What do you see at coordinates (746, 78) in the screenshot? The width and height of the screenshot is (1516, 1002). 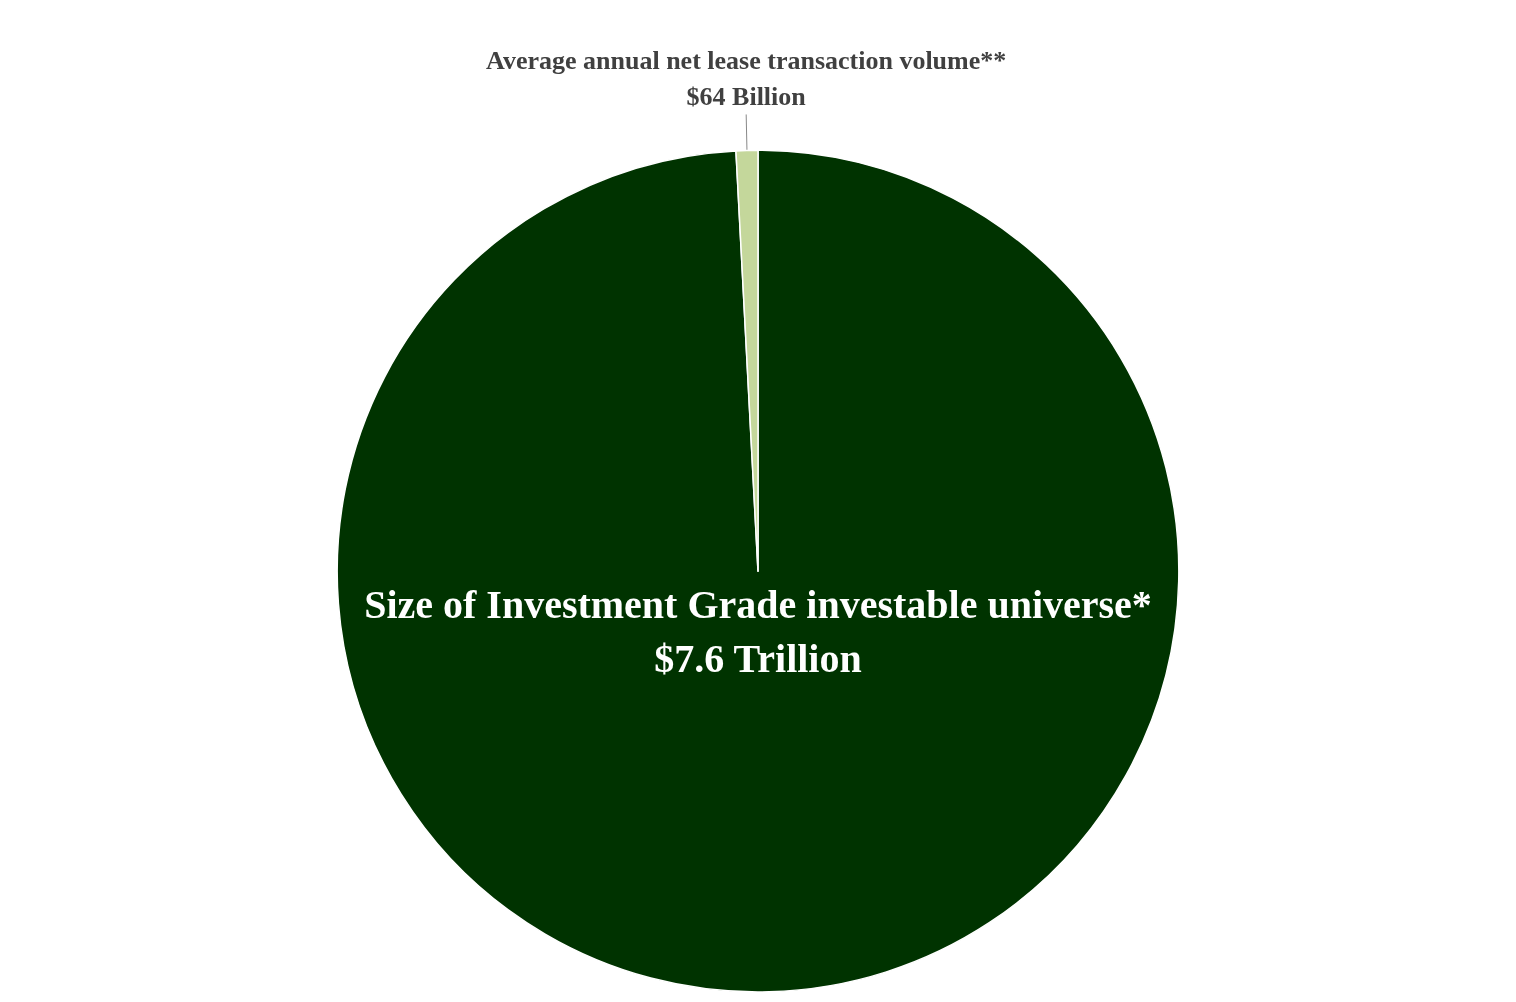 I see `slice-label: Average annual net lease transaction volume** $64 Billion` at bounding box center [746, 78].